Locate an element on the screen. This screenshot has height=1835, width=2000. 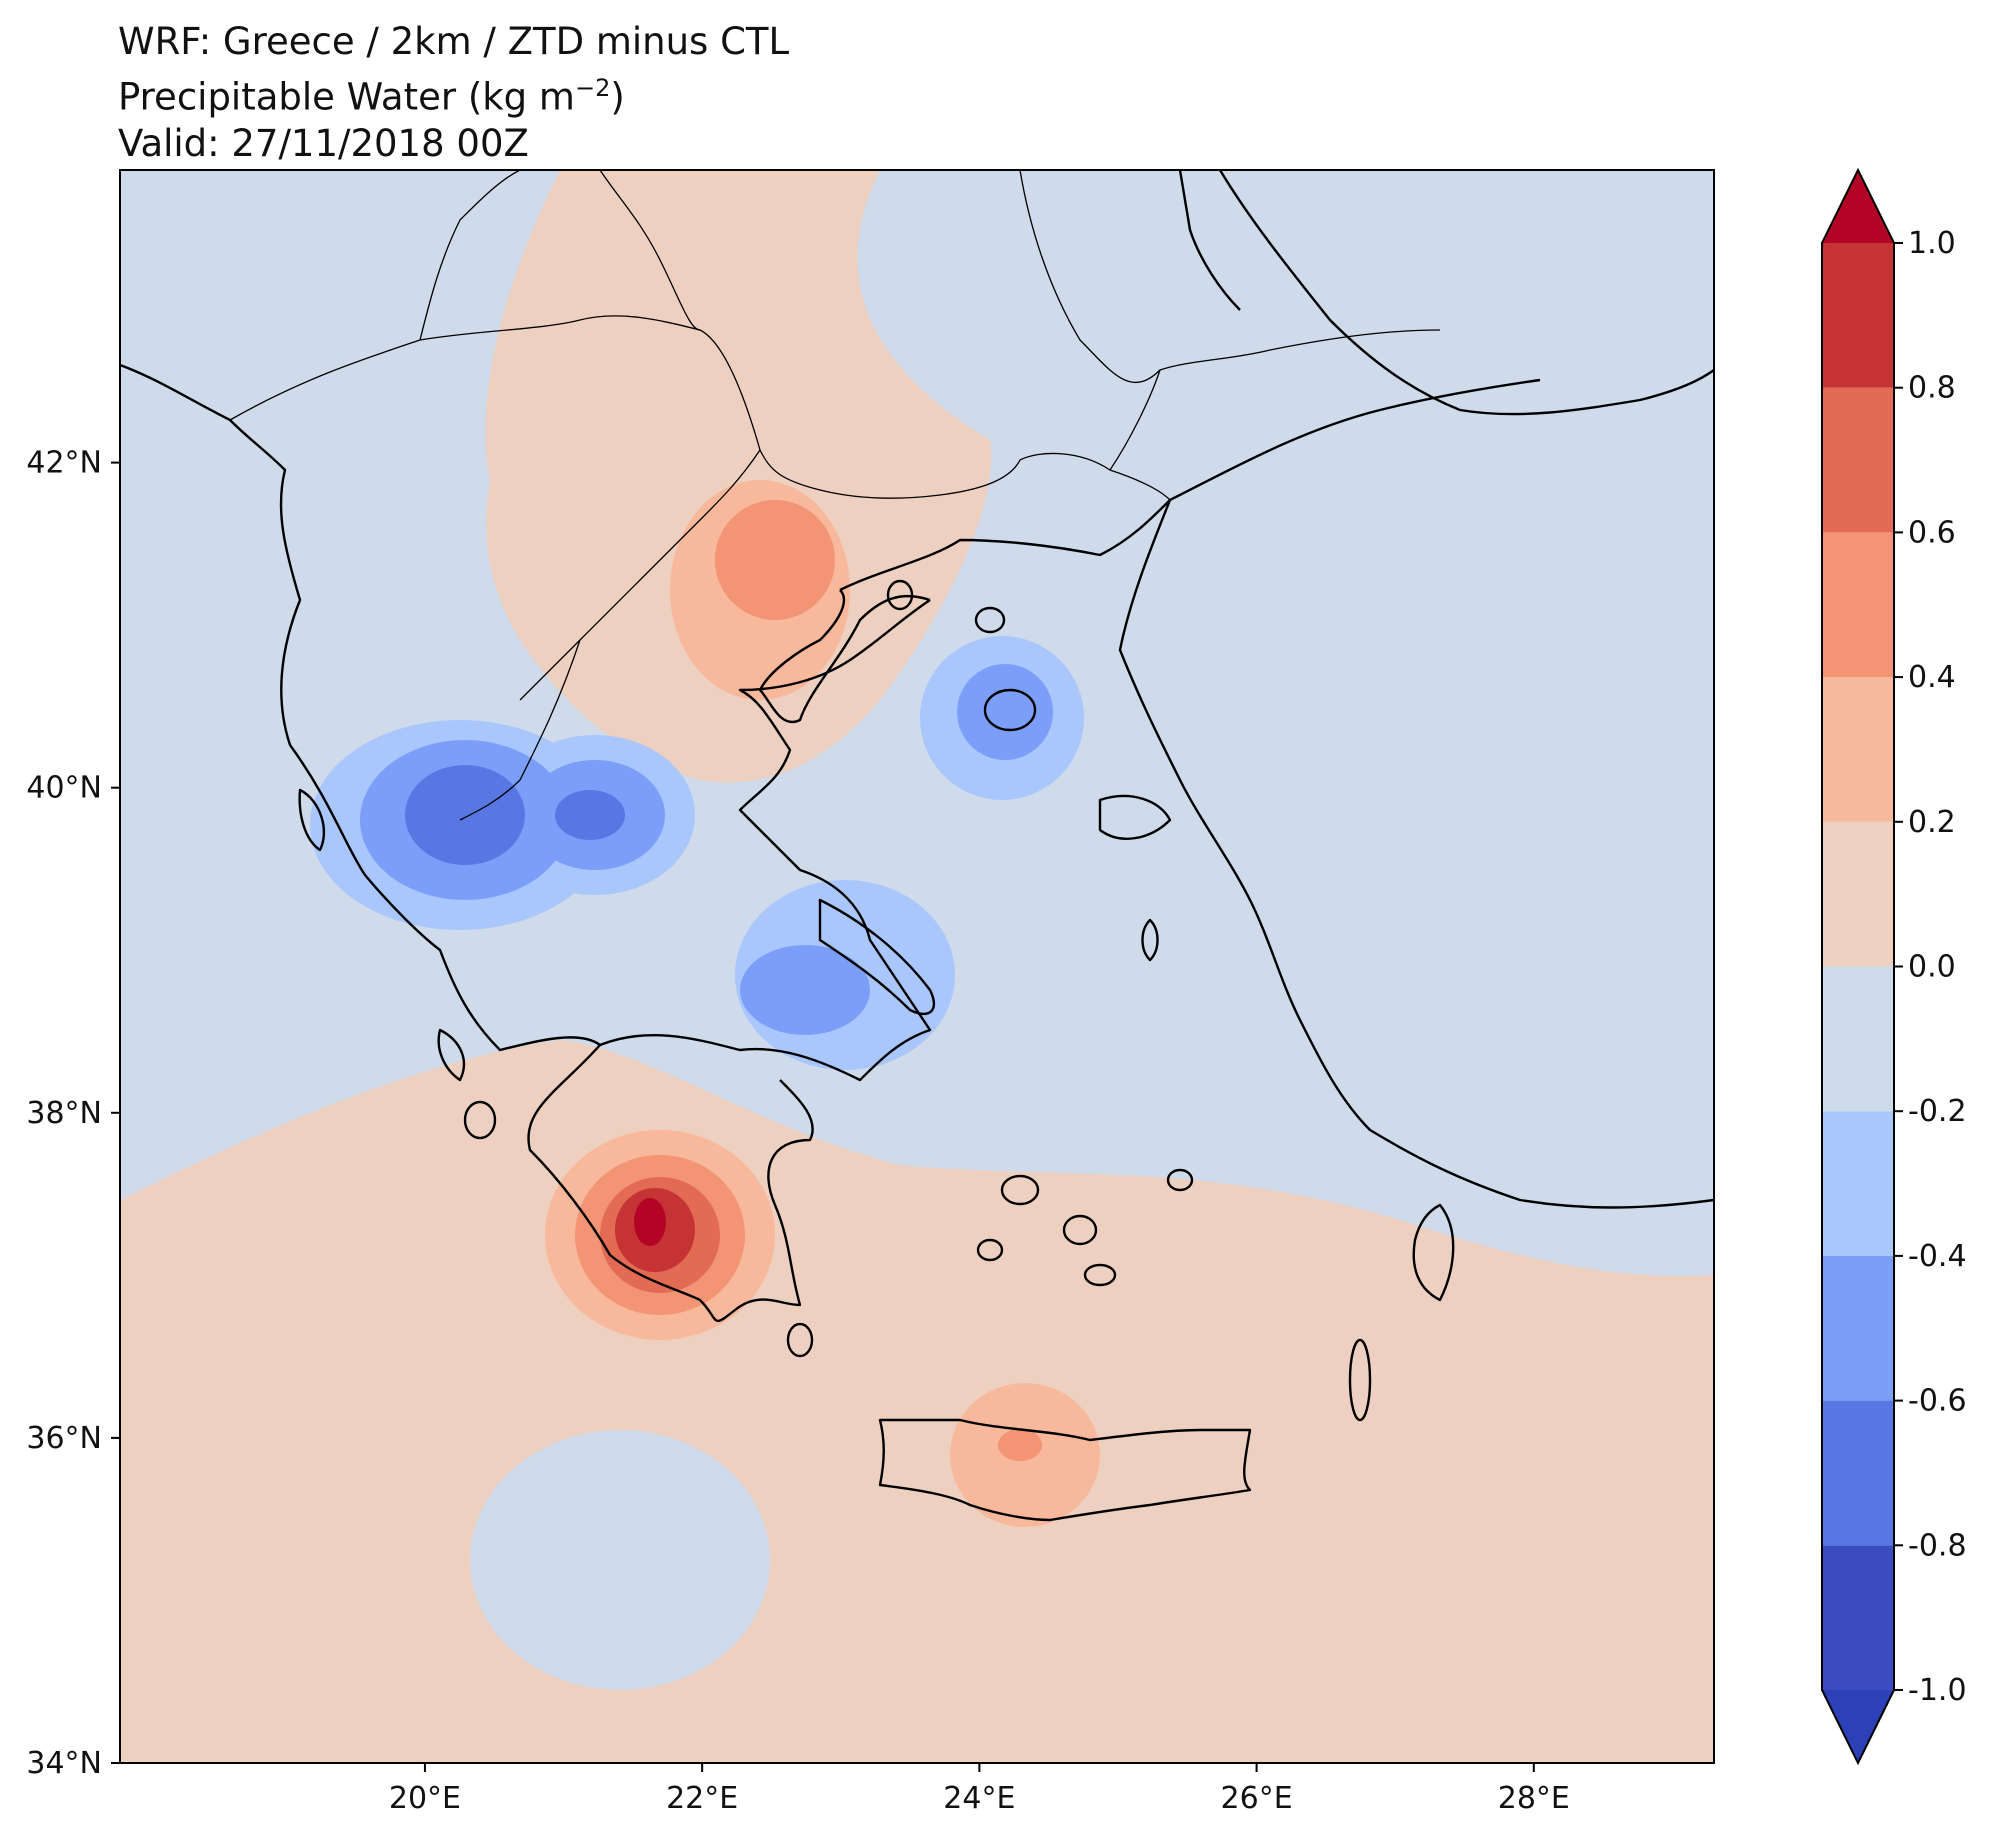
x-tick-label: 26°E is located at coordinates (1257, 1798).